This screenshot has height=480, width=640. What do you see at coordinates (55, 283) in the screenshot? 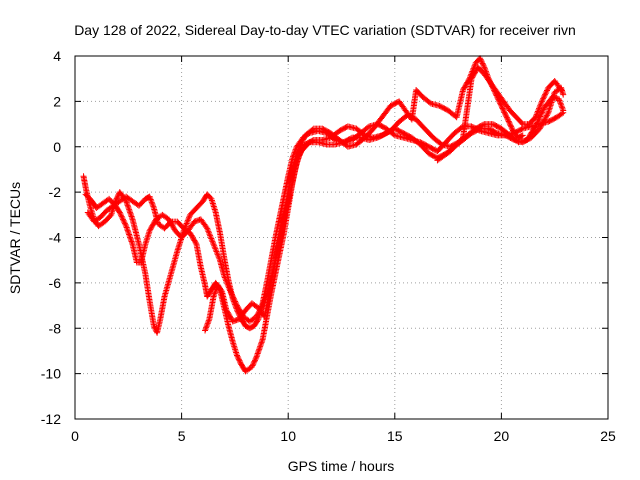
I see `y-tick-label: -6` at bounding box center [55, 283].